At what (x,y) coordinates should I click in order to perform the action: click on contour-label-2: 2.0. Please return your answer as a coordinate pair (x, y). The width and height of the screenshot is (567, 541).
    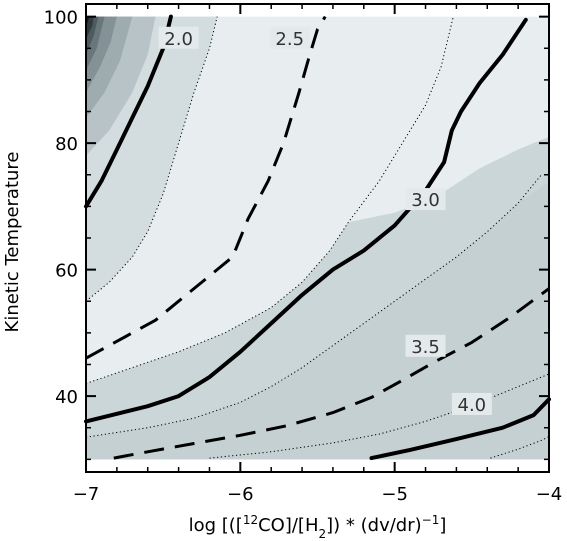
    Looking at the image, I should click on (178, 39).